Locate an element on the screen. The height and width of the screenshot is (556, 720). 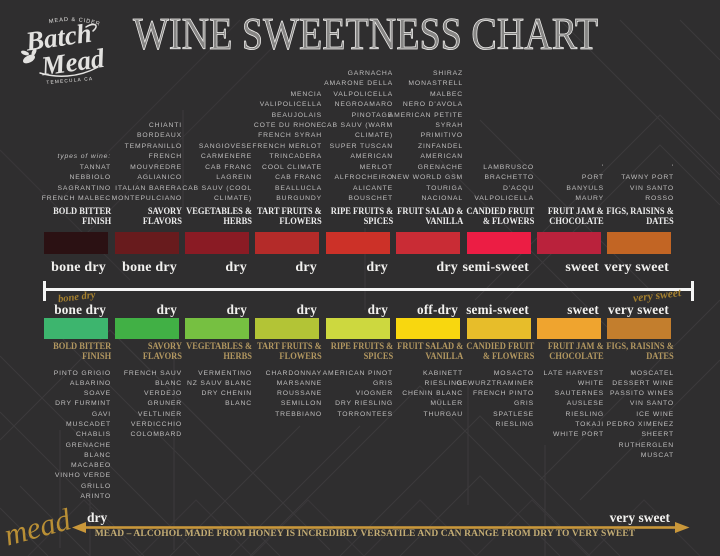
svg-text: MEAD & CIDER is located at coordinates (75, 22).